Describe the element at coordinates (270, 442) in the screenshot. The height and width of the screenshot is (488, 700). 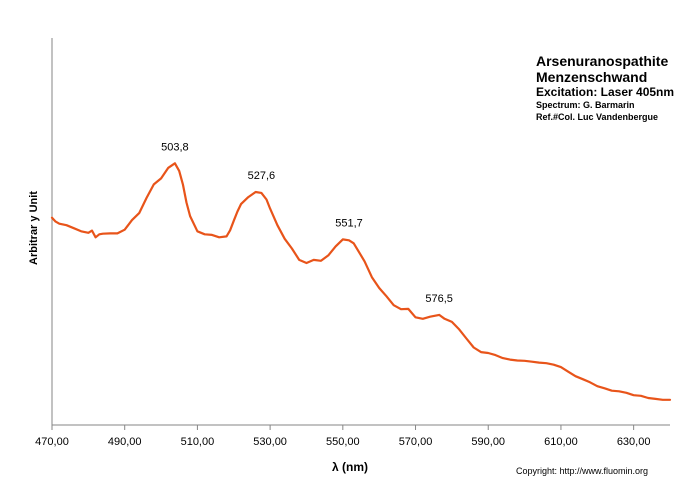
I see `x-tick-label: 530,00` at that location.